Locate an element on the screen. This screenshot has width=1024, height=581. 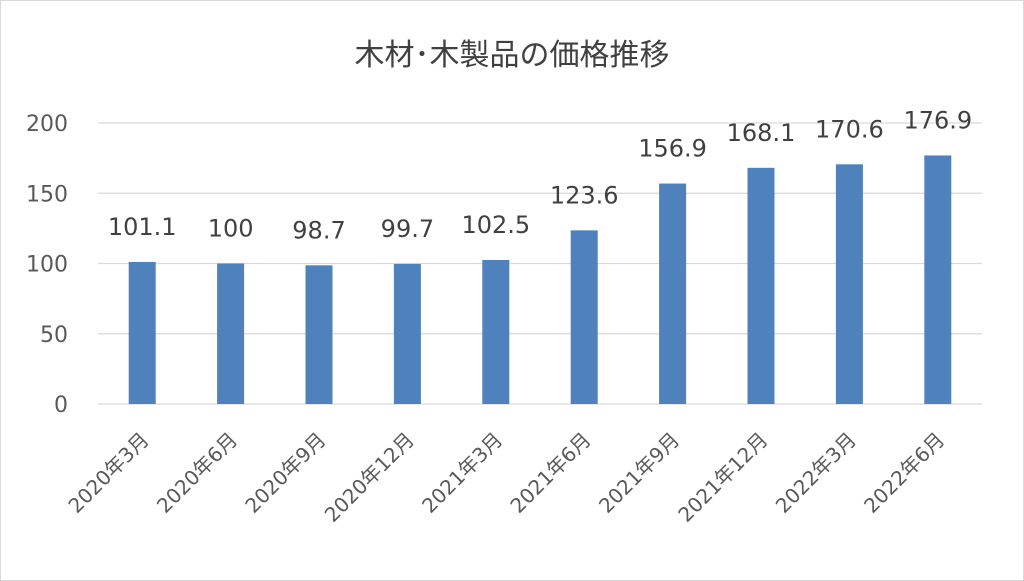
data-label: 100 is located at coordinates (231, 229).